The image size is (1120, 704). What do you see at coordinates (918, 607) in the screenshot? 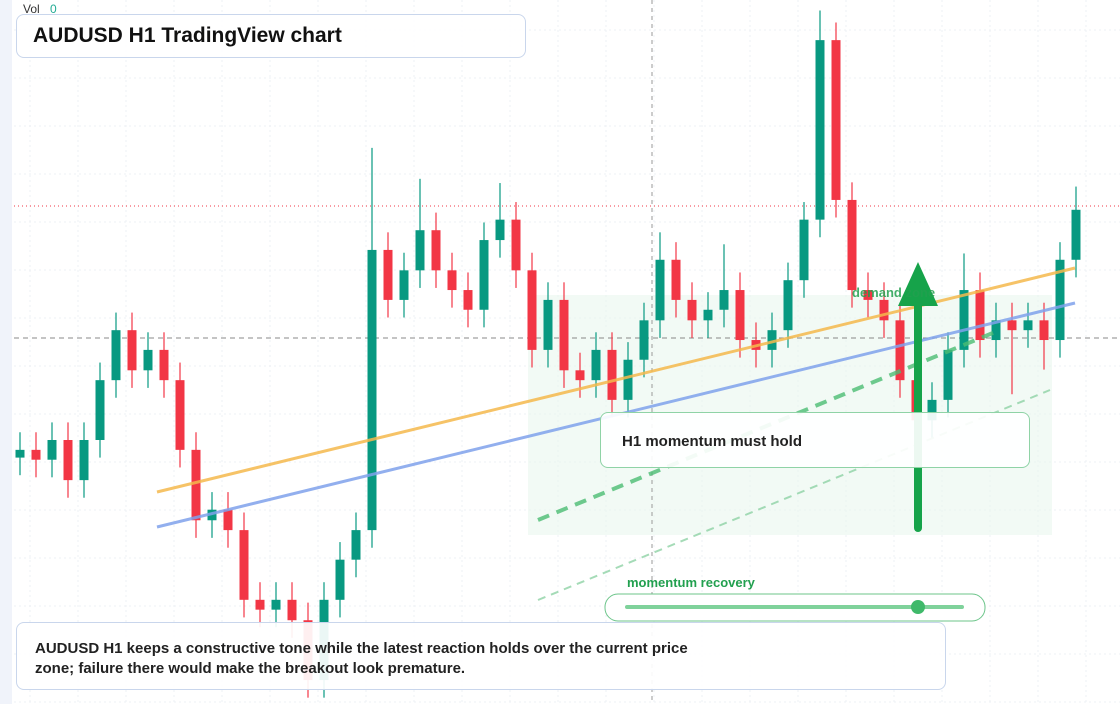
I see `slider-knob` at bounding box center [918, 607].